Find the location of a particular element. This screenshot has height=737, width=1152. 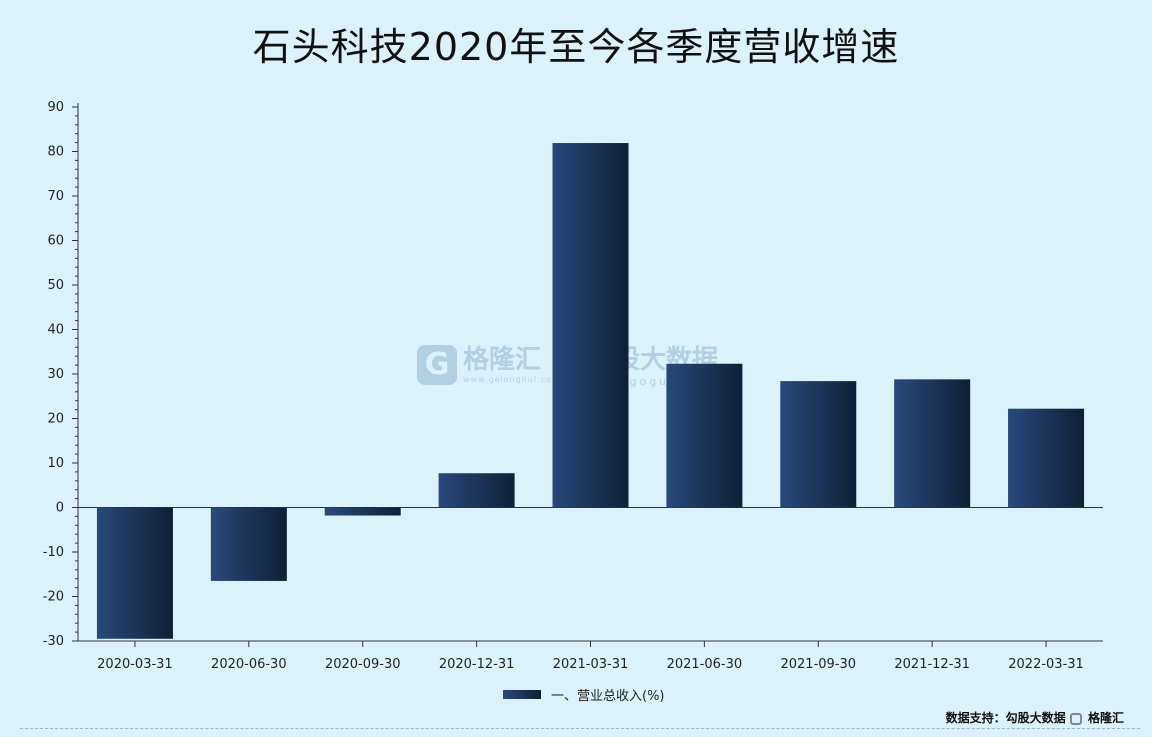

x-tick-label: 2020-03-31 is located at coordinates (135, 664).